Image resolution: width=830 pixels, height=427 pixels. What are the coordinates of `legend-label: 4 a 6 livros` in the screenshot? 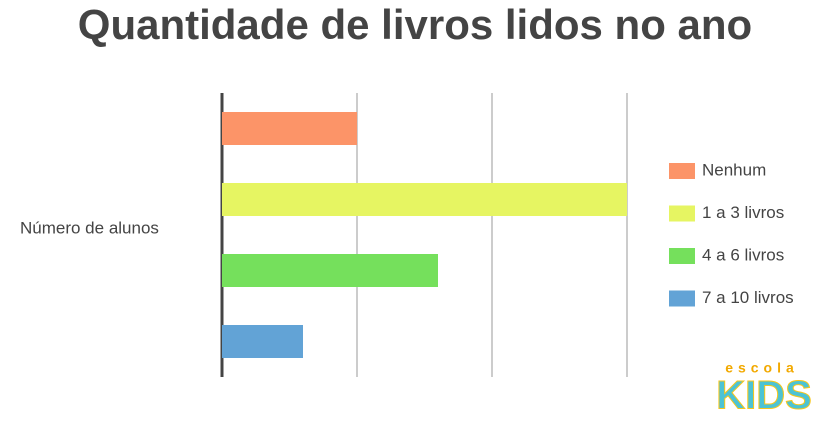 It's located at (743, 254).